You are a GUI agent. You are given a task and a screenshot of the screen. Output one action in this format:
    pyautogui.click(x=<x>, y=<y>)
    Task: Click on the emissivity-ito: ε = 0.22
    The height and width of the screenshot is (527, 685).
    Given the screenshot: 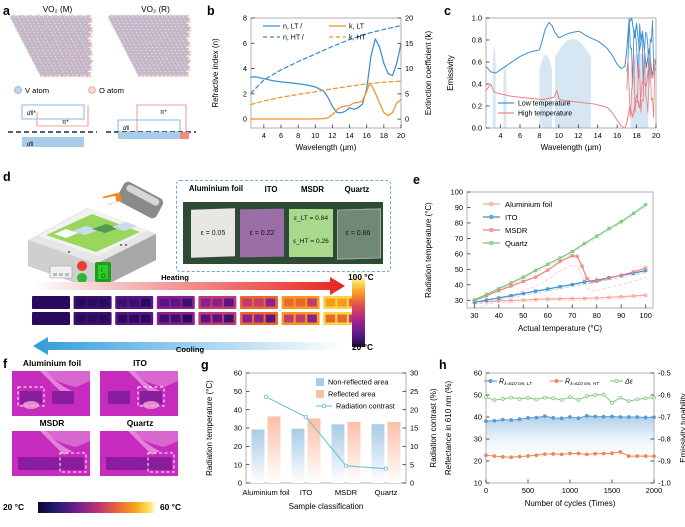 What is the action you would take?
    pyautogui.click(x=262, y=233)
    